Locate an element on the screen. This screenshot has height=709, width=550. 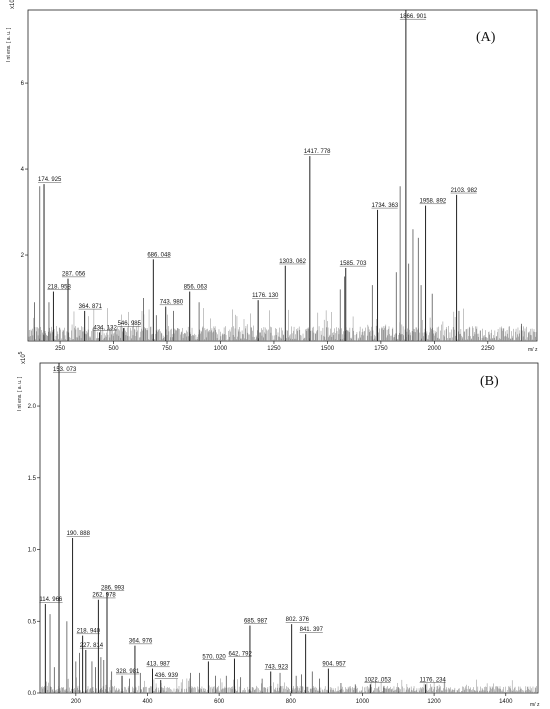
peak-label: 1866. 901 is located at coordinates (413, 17).